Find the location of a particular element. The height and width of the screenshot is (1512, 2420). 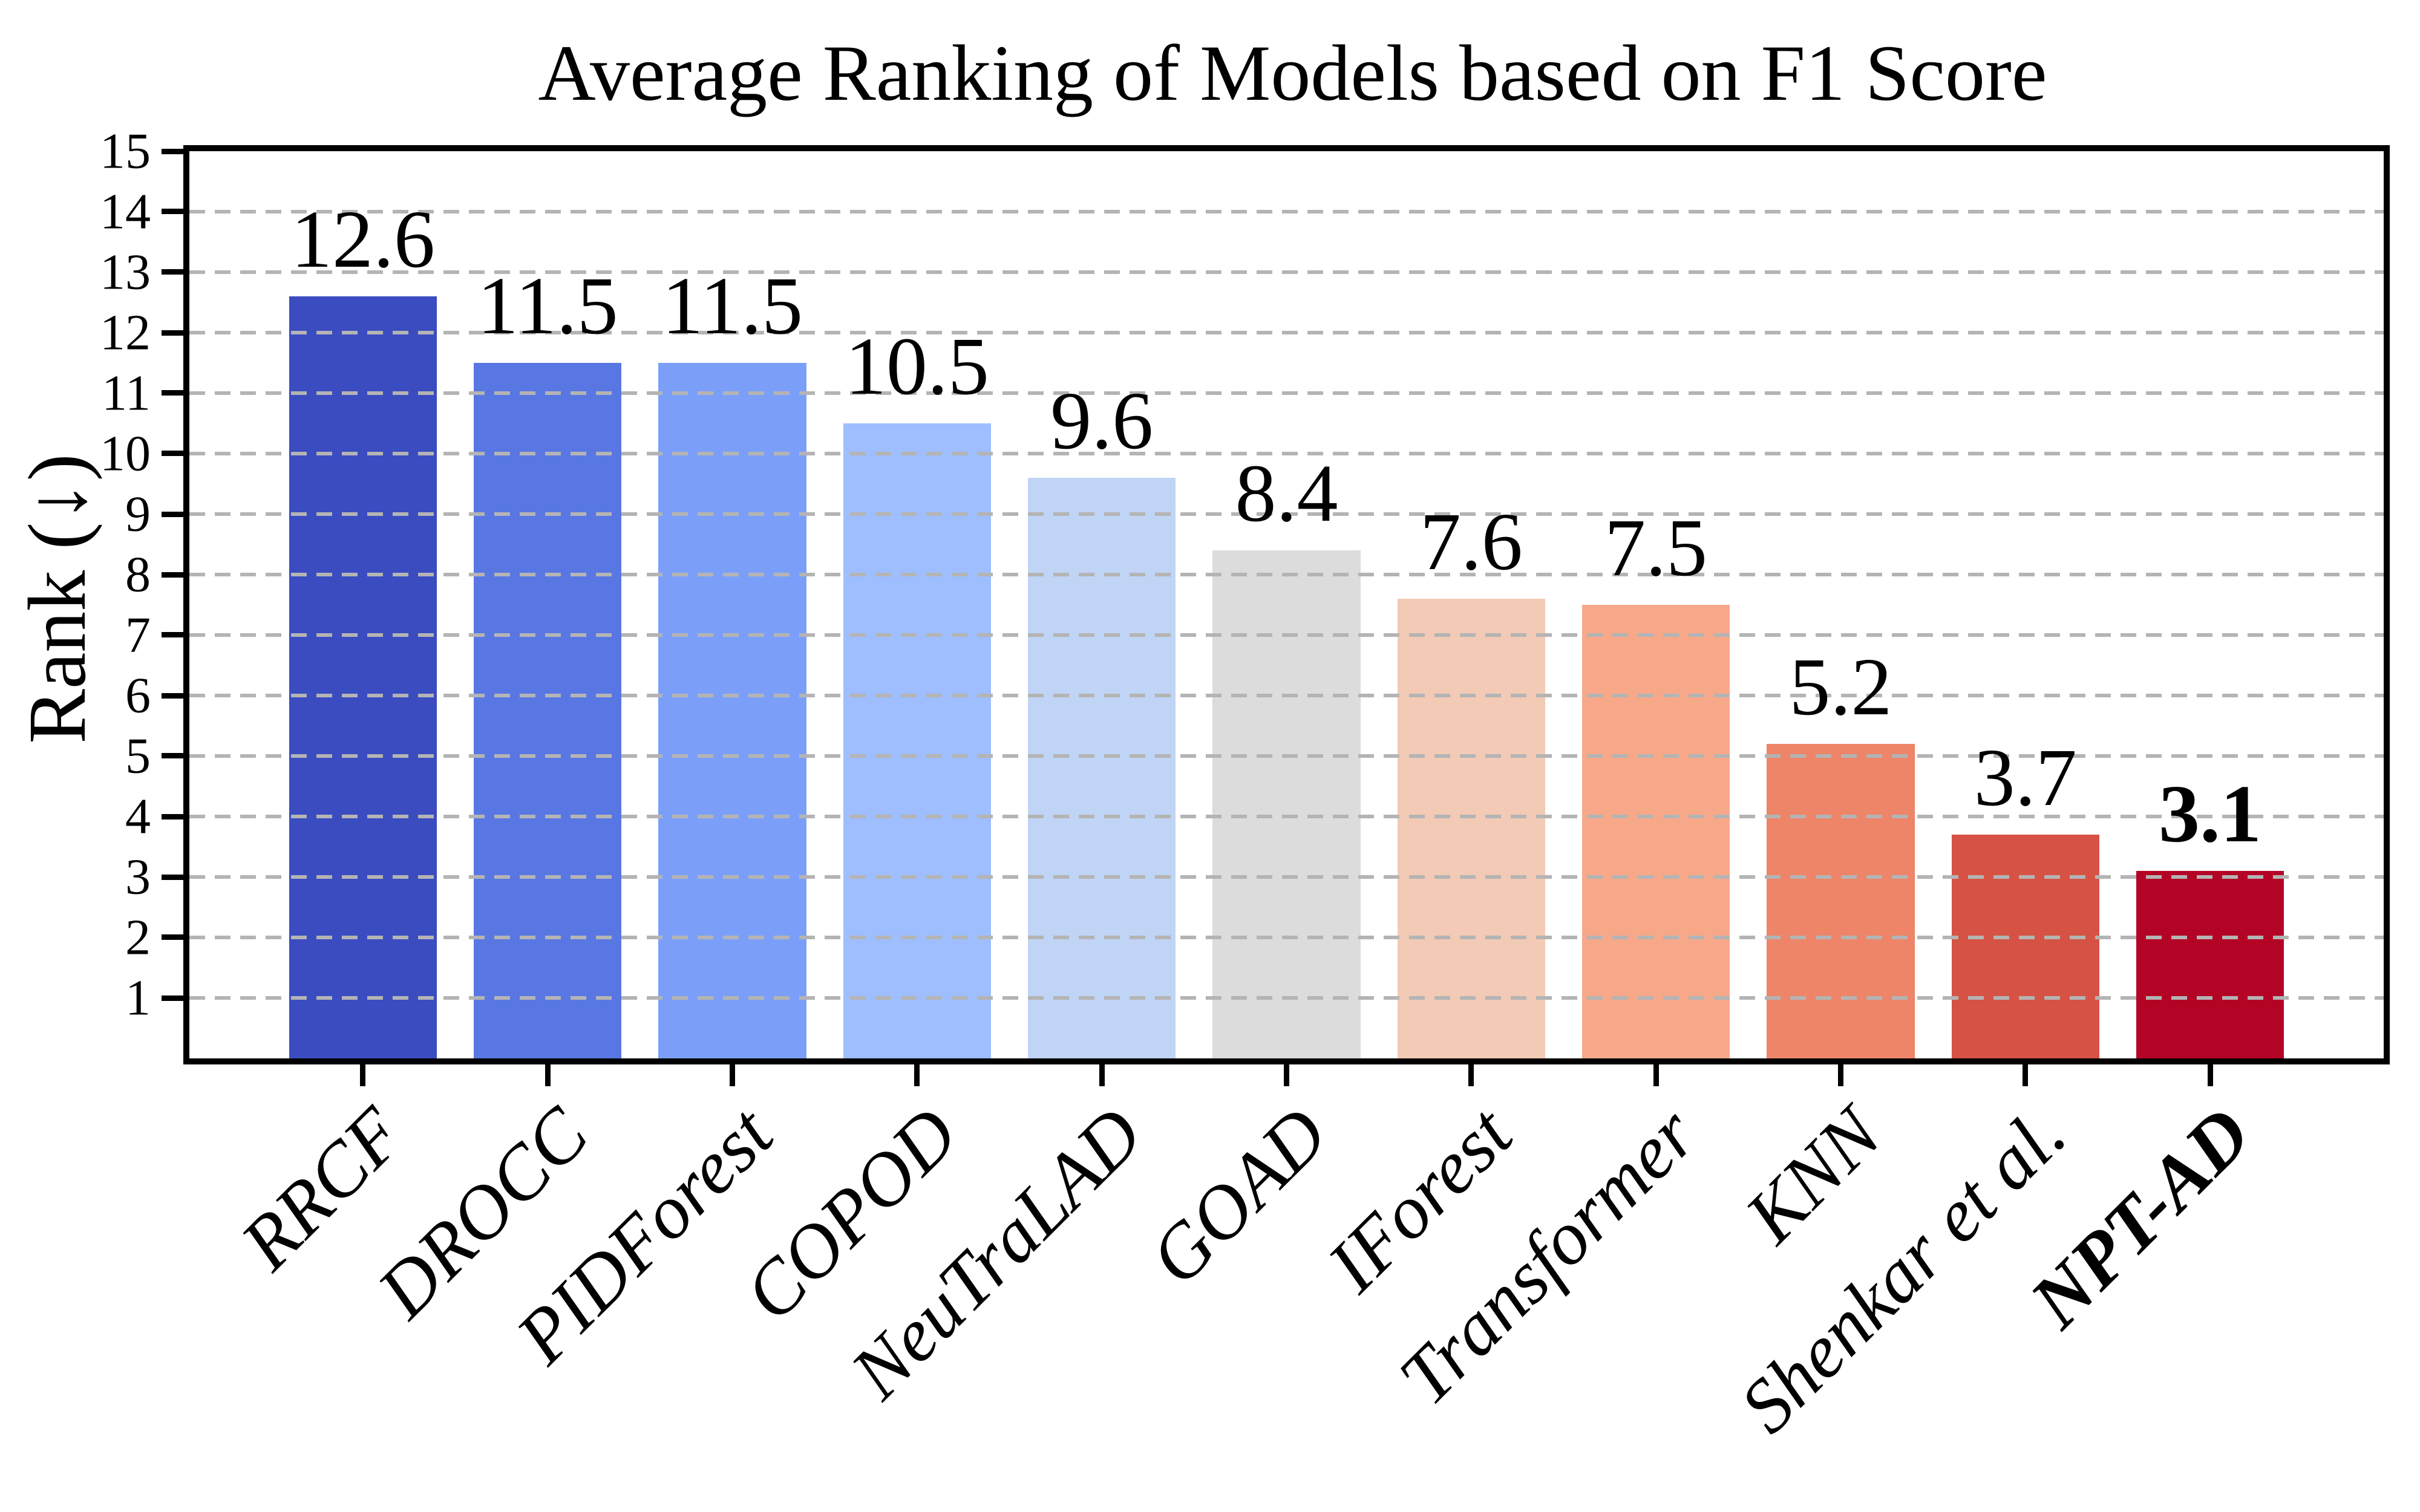

y-tick-label-11: 11 is located at coordinates (126, 394).